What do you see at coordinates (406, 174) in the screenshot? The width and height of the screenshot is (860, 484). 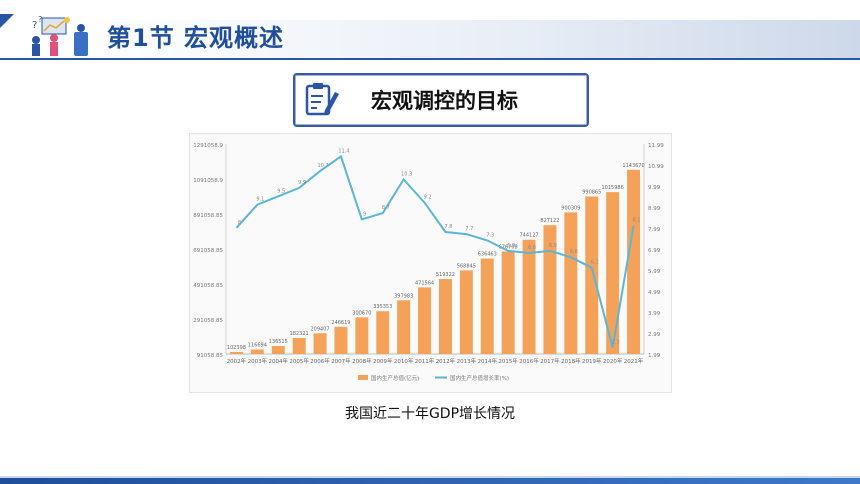 I see `line-data-label: 10.3` at bounding box center [406, 174].